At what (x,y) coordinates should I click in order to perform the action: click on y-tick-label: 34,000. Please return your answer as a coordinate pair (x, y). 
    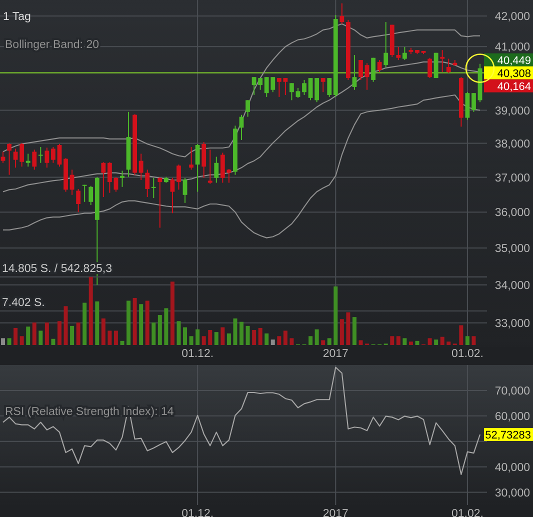
    Looking at the image, I should click on (512, 286).